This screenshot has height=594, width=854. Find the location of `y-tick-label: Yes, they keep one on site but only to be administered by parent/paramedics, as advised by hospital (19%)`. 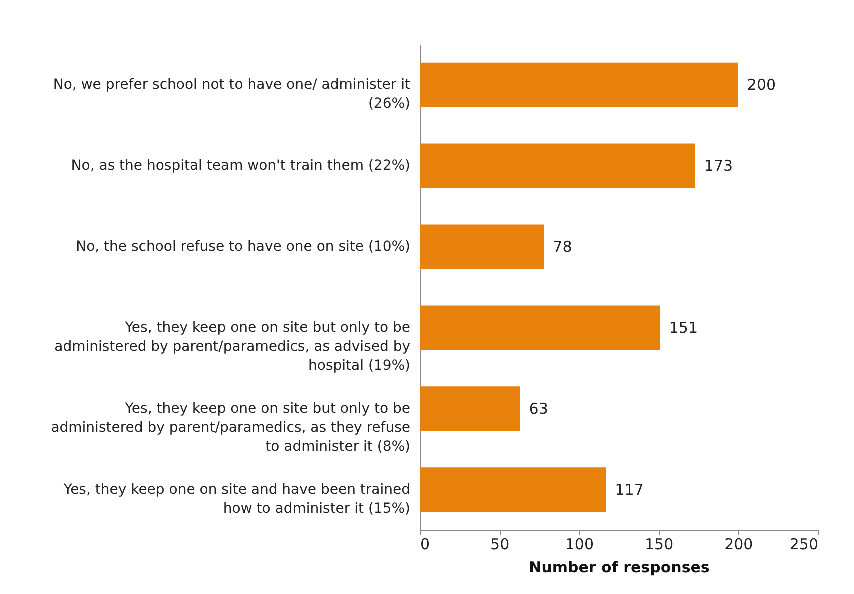

y-tick-label: Yes, they keep one on site but only to be administered by parent/paramedics, as advised by hospital (19%) is located at coordinates (232, 347).